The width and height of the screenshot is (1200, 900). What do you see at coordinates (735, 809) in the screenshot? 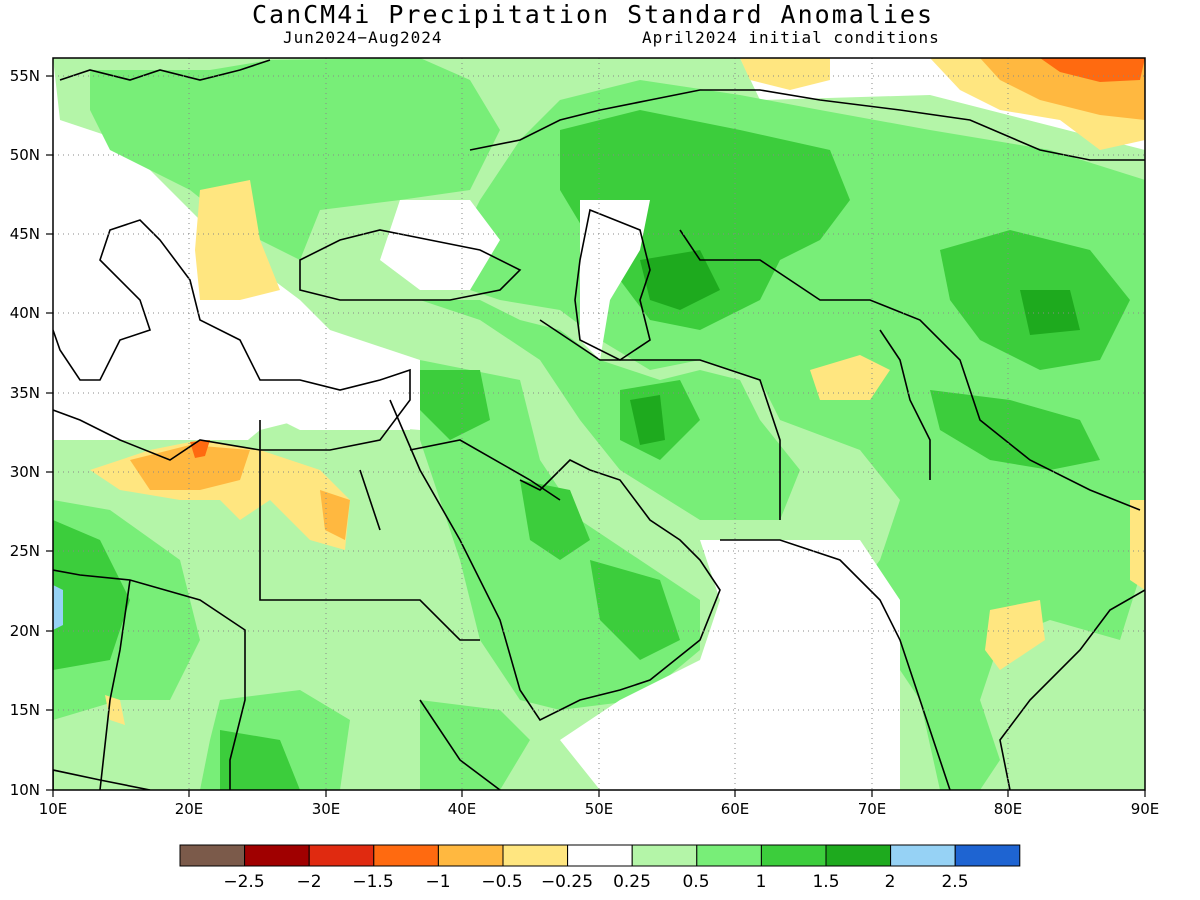
I see `x-tick-label: 60E` at bounding box center [735, 809].